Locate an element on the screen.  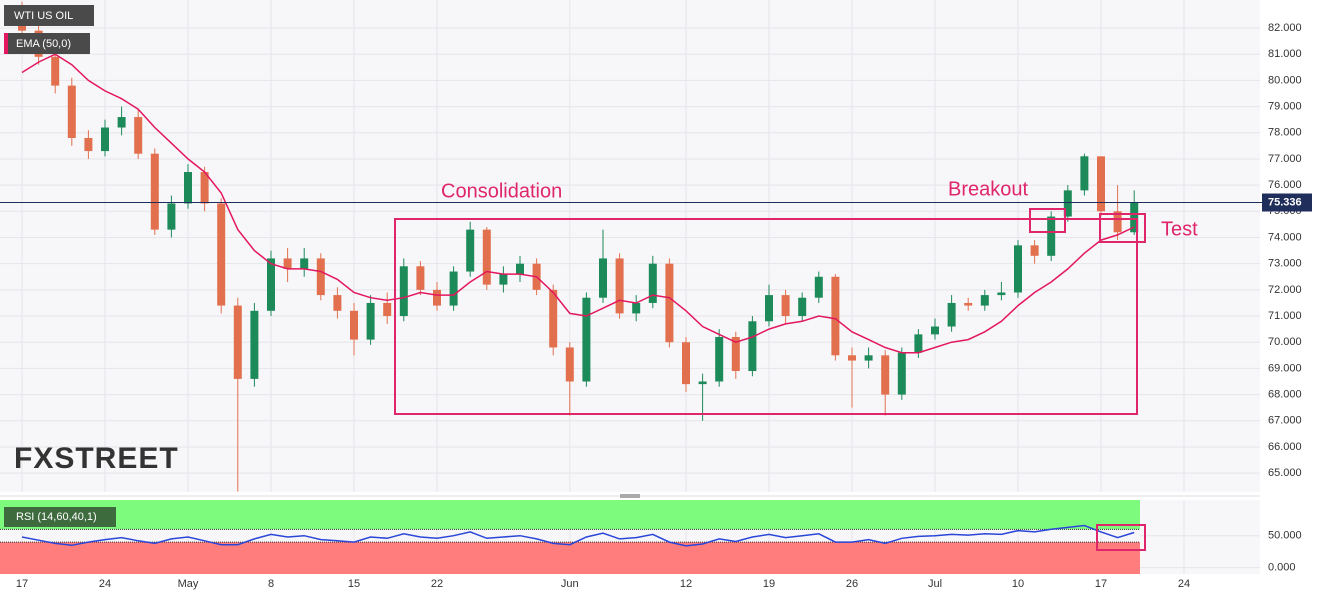
x-tick-label: 22 is located at coordinates (437, 584).